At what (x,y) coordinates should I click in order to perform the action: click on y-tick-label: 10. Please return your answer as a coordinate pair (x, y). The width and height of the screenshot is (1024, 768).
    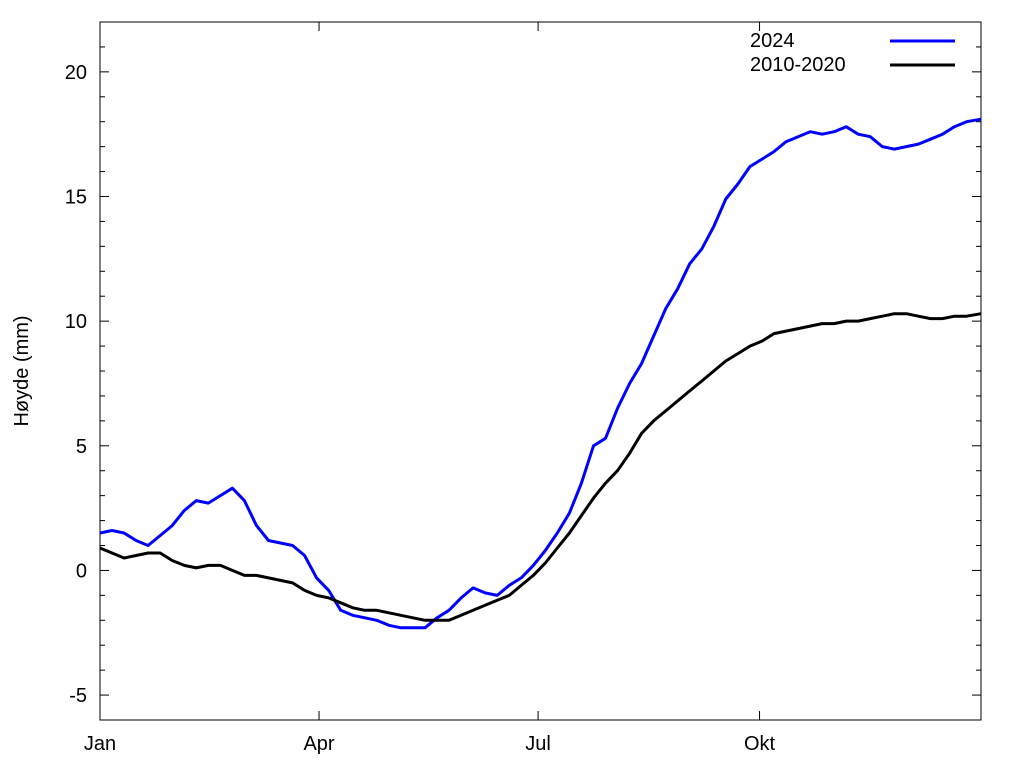
    Looking at the image, I should click on (76, 322).